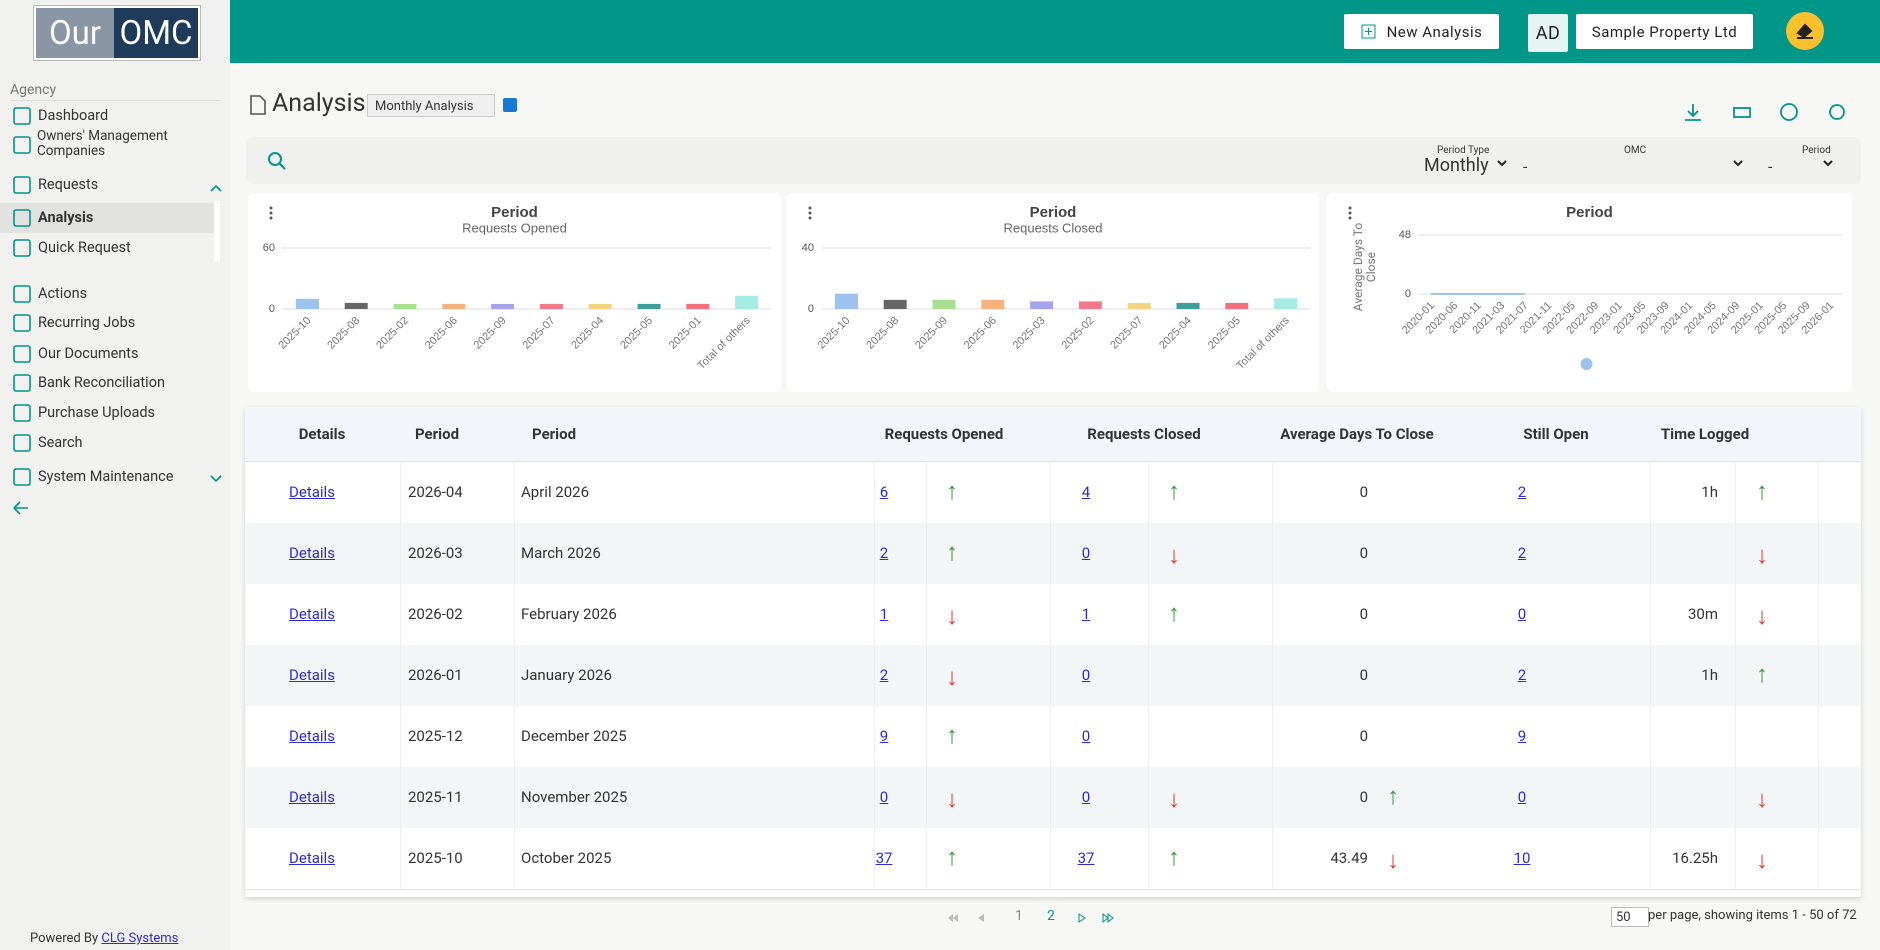 This screenshot has height=950, width=1880. I want to click on cell-link: 4, so click(1086, 492).